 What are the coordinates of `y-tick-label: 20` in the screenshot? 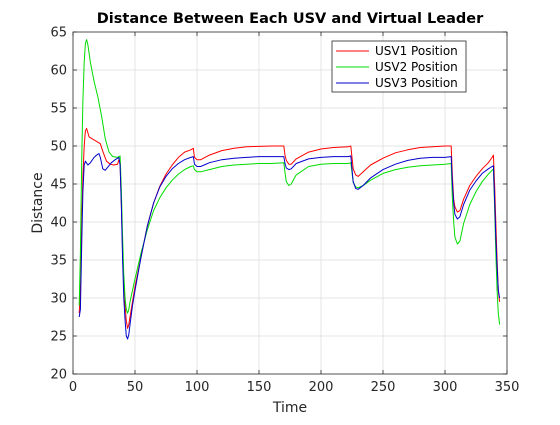 It's located at (58, 375).